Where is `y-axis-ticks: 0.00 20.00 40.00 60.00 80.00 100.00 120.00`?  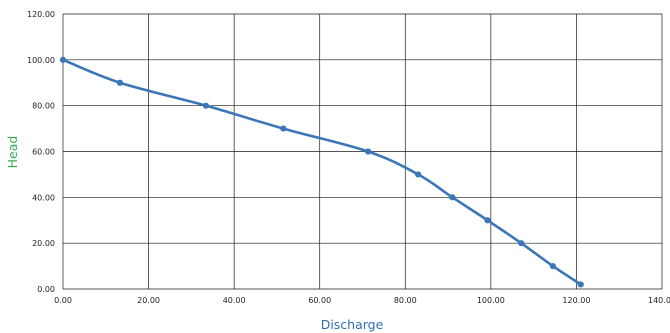
y-axis-ticks: 0.00 20.00 40.00 60.00 80.00 100.00 120.00 is located at coordinates (41, 152).